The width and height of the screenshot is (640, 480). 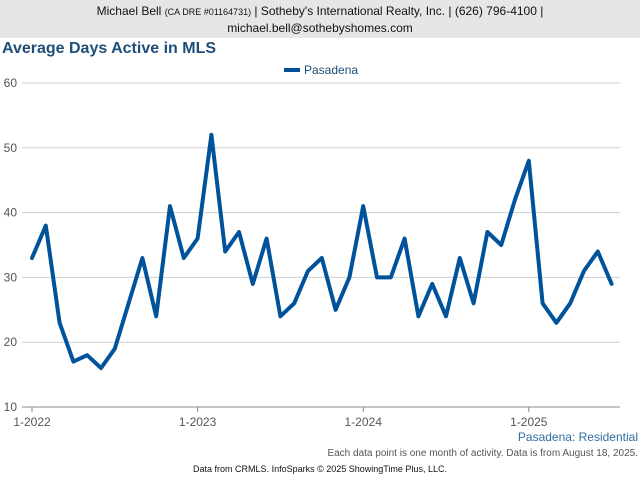 What do you see at coordinates (11, 407) in the screenshot?
I see `y-tick-label: 10` at bounding box center [11, 407].